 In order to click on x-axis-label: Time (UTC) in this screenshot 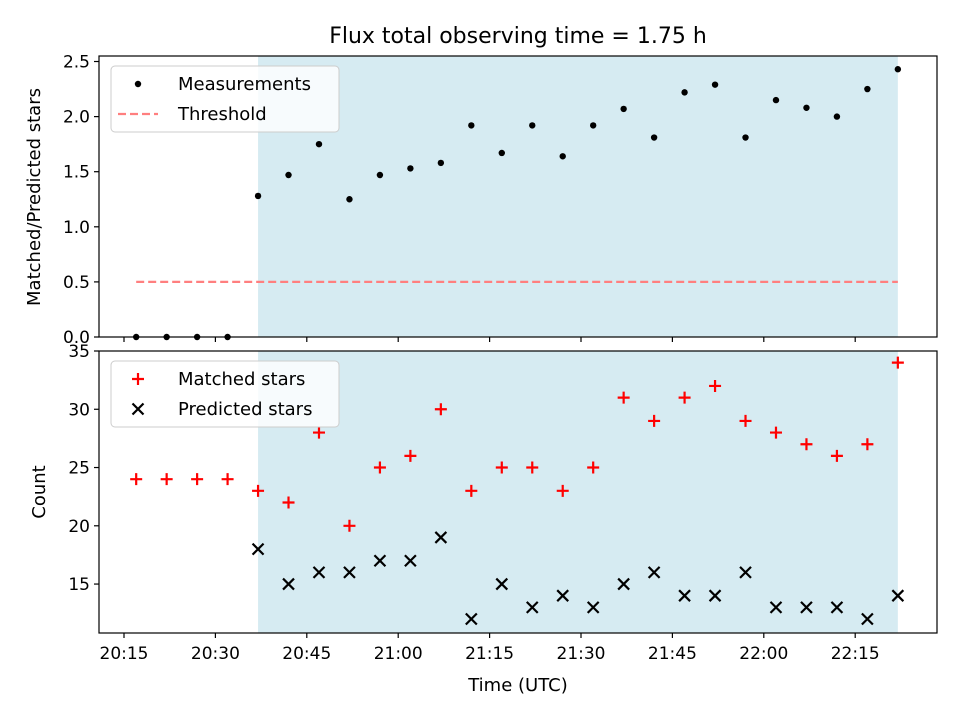, I will do `click(517, 685)`.